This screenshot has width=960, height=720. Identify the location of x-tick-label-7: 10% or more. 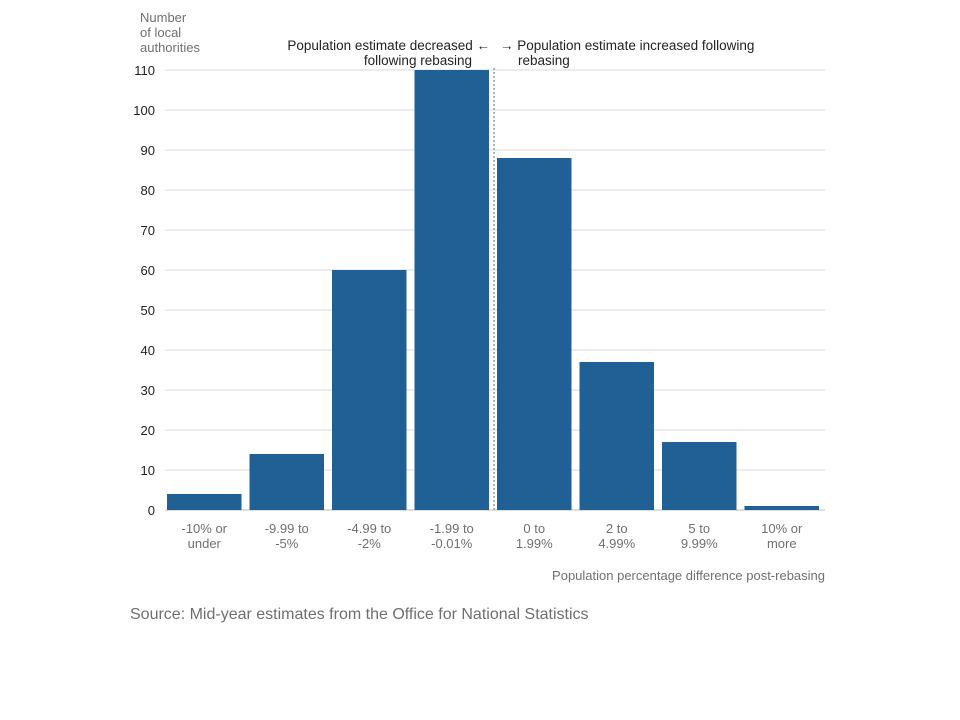
(782, 536).